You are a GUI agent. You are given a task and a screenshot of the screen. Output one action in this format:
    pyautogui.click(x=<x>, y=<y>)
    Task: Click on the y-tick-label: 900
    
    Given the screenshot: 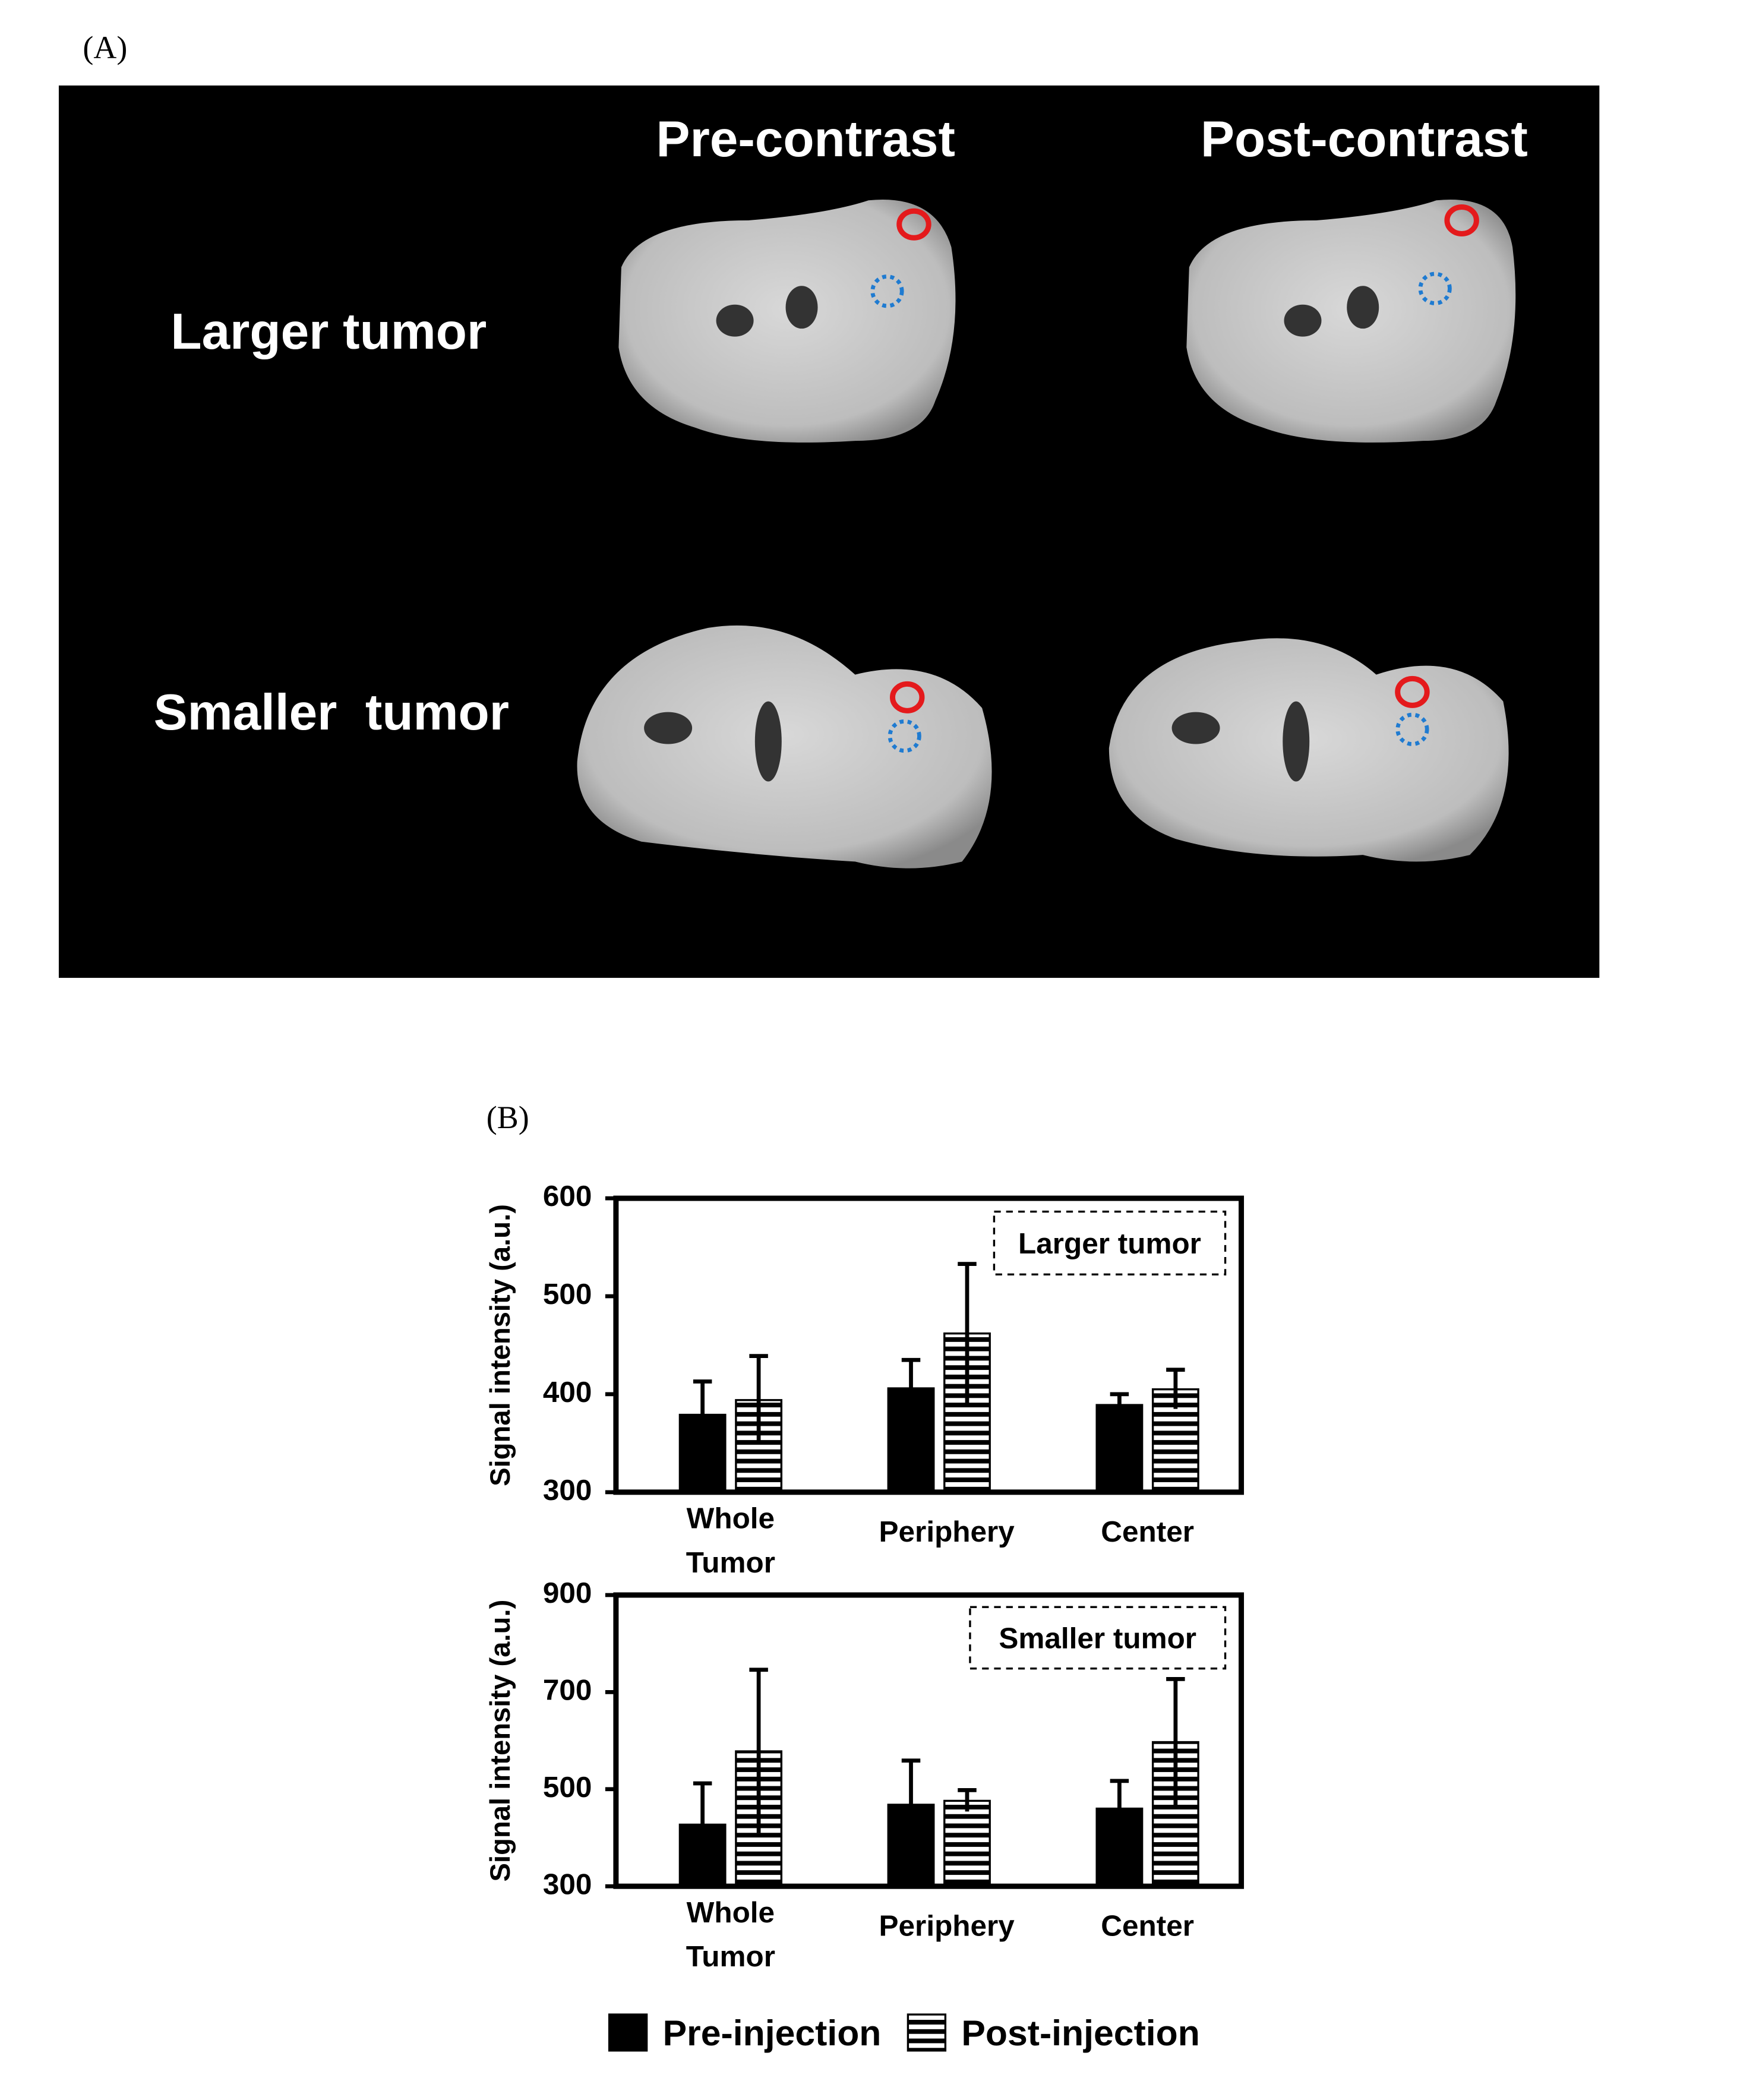 What is the action you would take?
    pyautogui.click(x=567, y=1593)
    